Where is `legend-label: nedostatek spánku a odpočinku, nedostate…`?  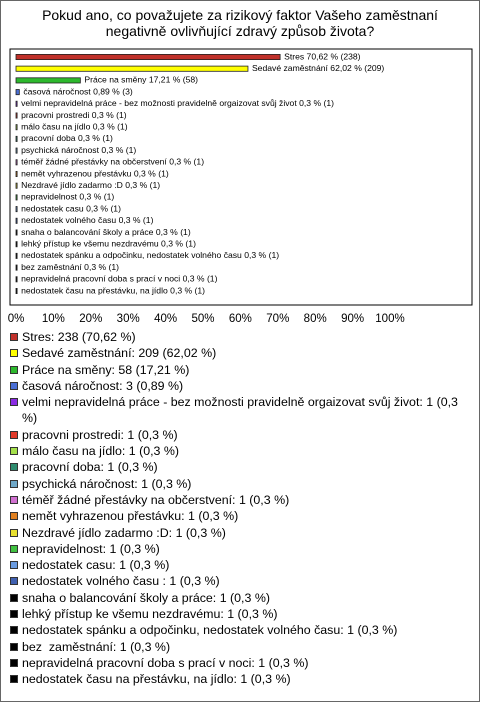
legend-label: nedostatek spánku a odpočinku, nedostate… is located at coordinates (210, 630).